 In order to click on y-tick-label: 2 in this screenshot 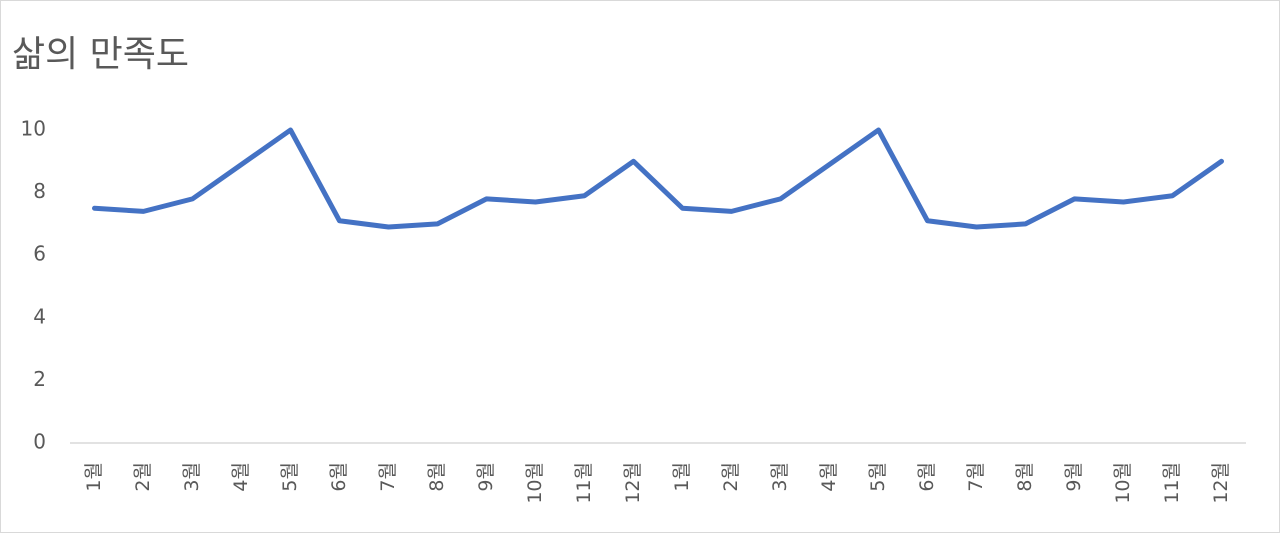, I will do `click(39, 379)`.